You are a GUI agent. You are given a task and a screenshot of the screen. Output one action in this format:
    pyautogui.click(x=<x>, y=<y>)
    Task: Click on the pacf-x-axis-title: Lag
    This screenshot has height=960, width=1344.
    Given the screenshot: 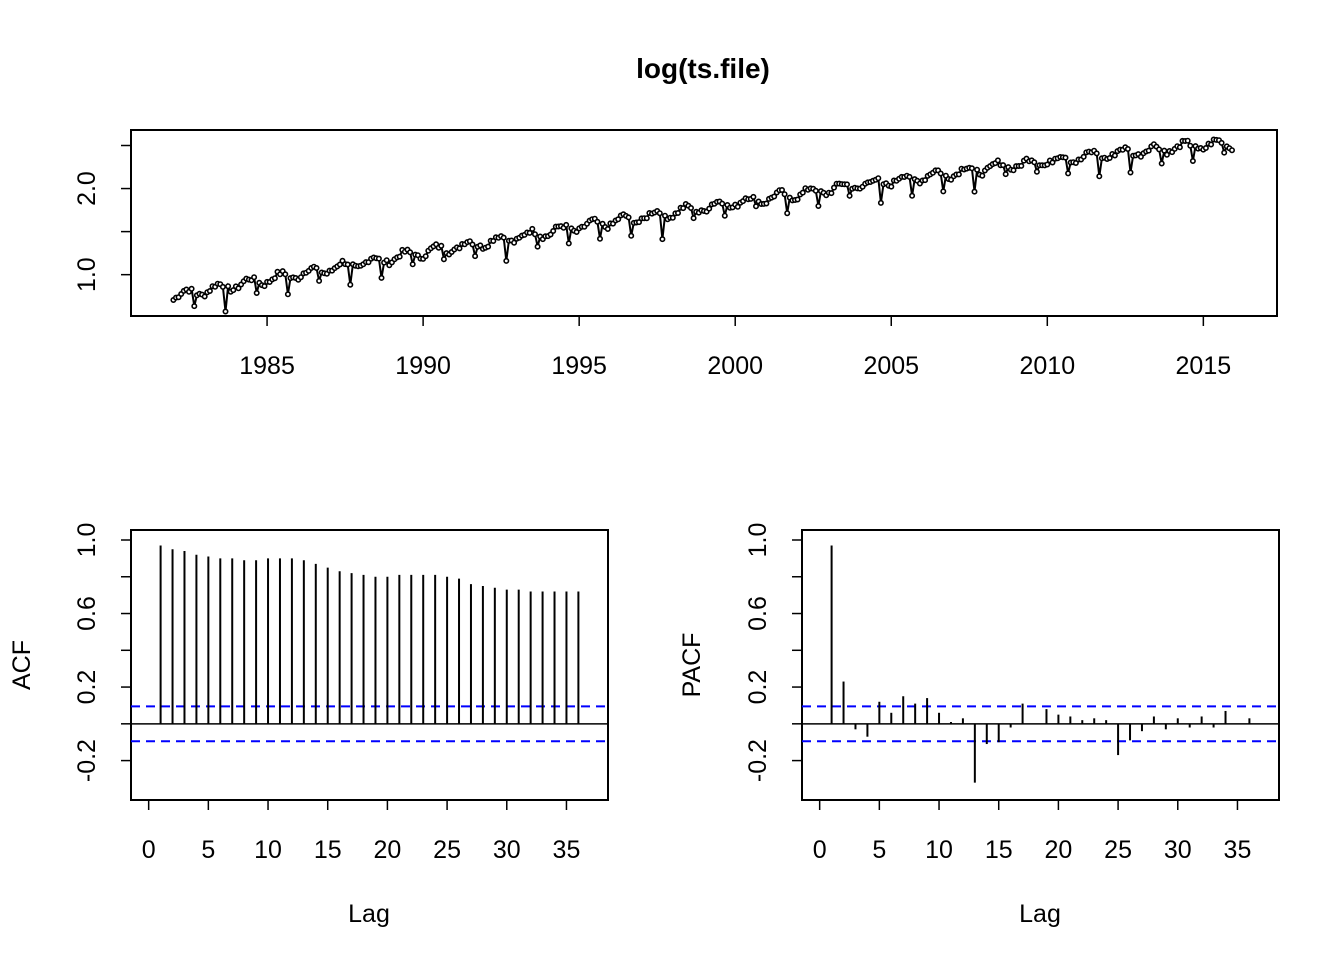 What is the action you would take?
    pyautogui.click(x=1040, y=914)
    